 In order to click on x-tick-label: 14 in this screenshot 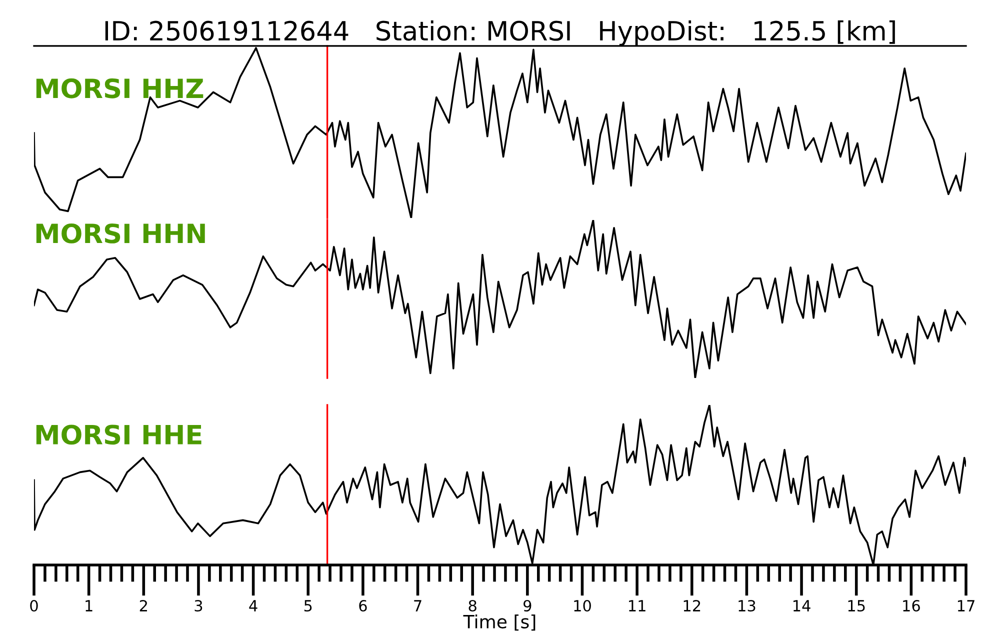, I will do `click(801, 606)`.